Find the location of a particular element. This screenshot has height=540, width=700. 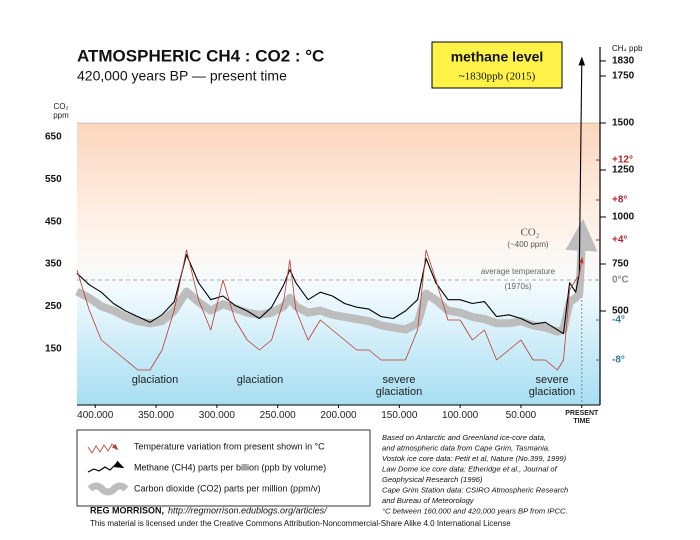

x-tick-label: 200.000 is located at coordinates (338, 415).